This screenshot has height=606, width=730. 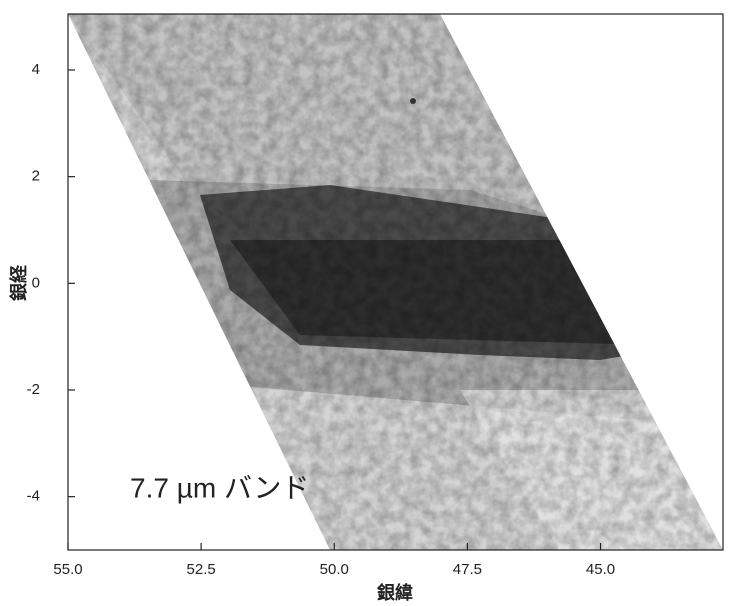 I want to click on y-tick-label: 4, so click(x=36, y=69).